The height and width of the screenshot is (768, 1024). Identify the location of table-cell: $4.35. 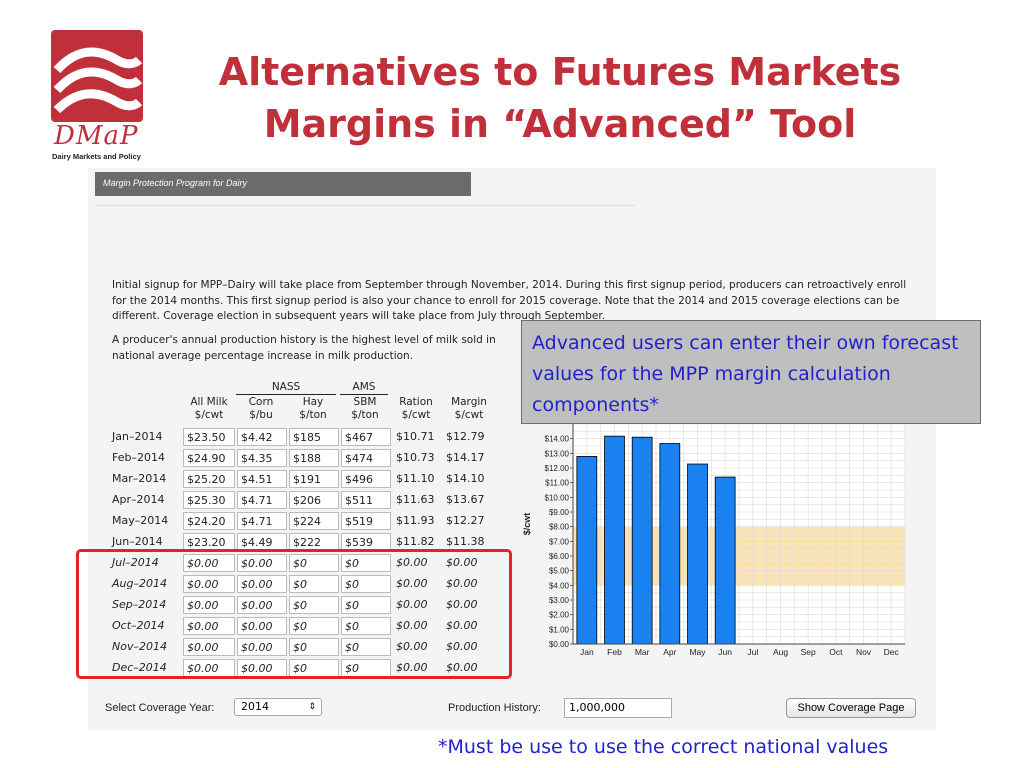
(263, 457).